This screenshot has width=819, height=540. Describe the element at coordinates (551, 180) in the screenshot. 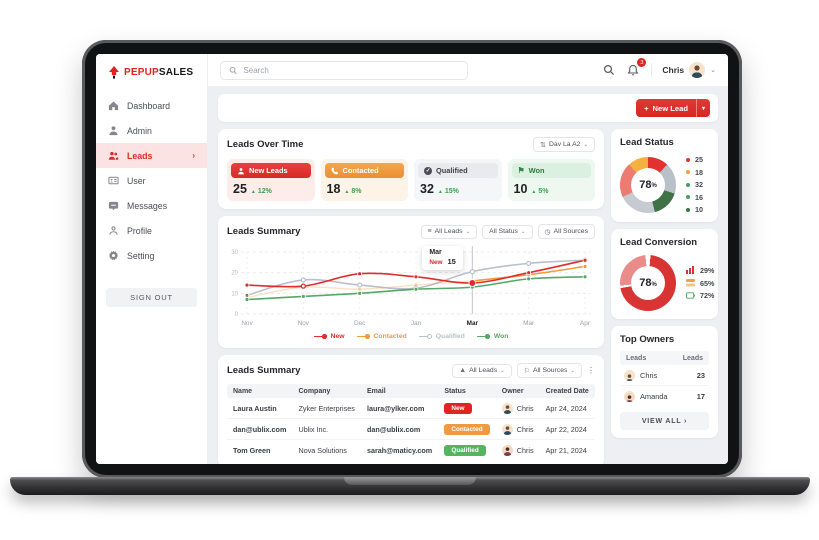

I see `stat-won: ⚑ Won 10 ▲ 5%` at that location.